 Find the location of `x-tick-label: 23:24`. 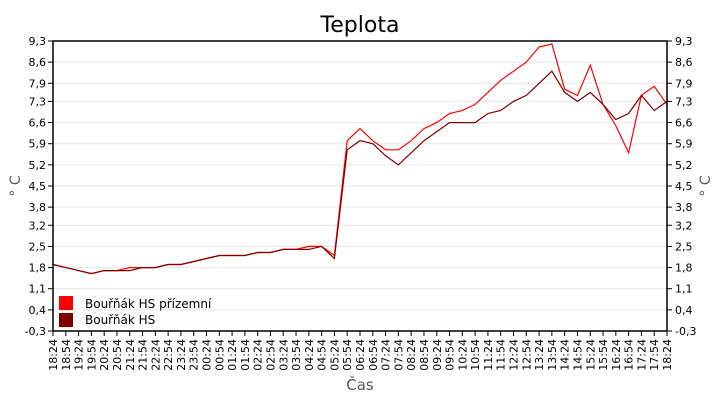

x-tick-label: 23:24 is located at coordinates (181, 355).